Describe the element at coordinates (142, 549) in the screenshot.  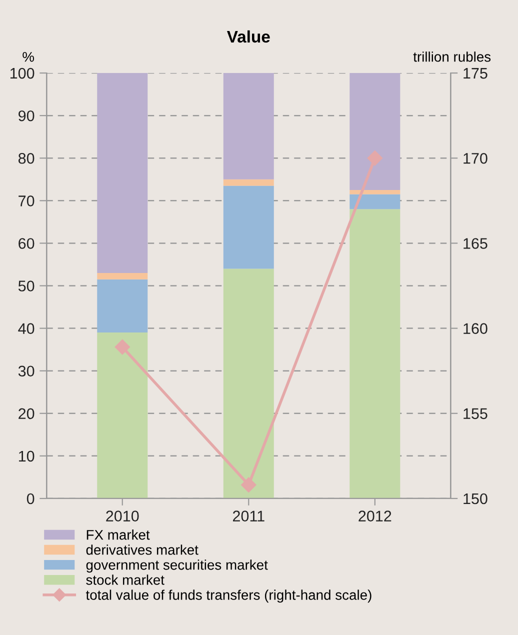
I see `legend-label: derivatives market` at that location.